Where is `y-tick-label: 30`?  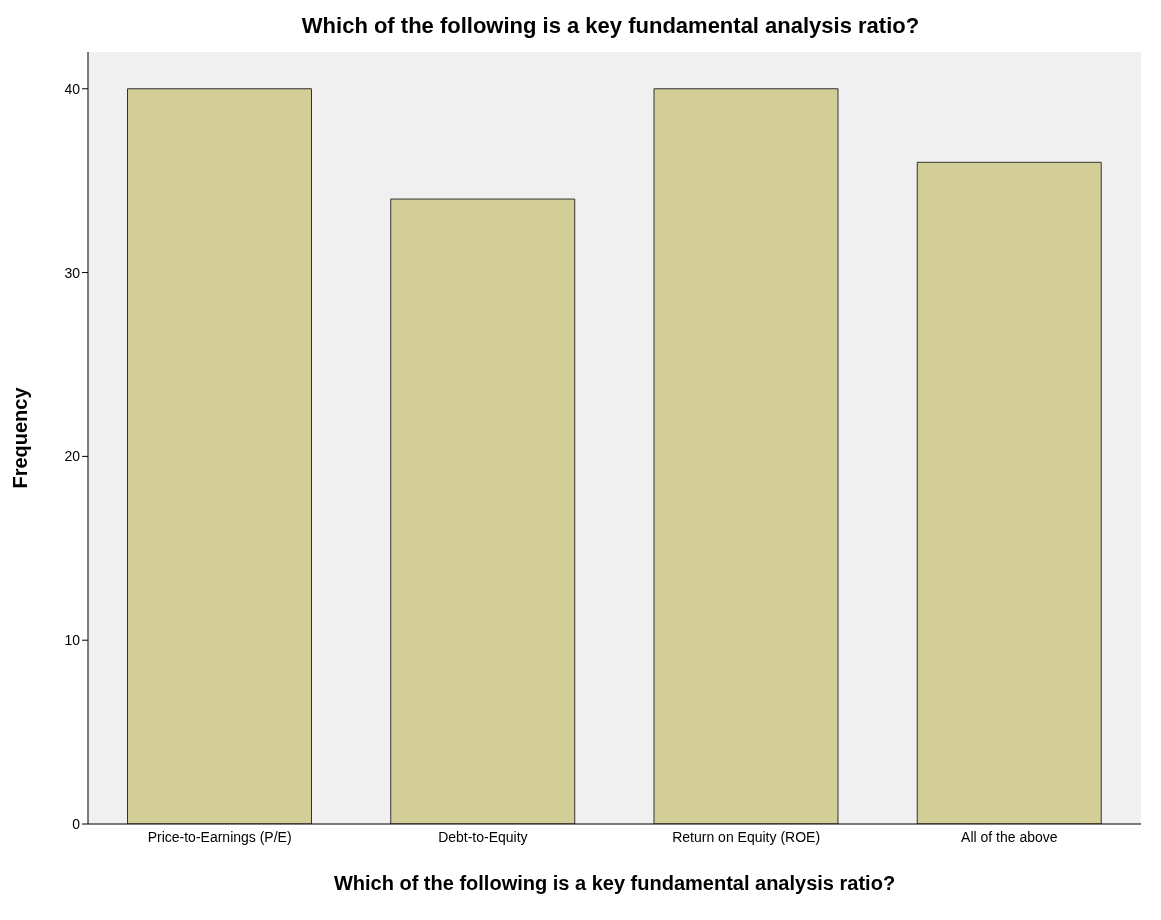 y-tick-label: 30 is located at coordinates (72, 272).